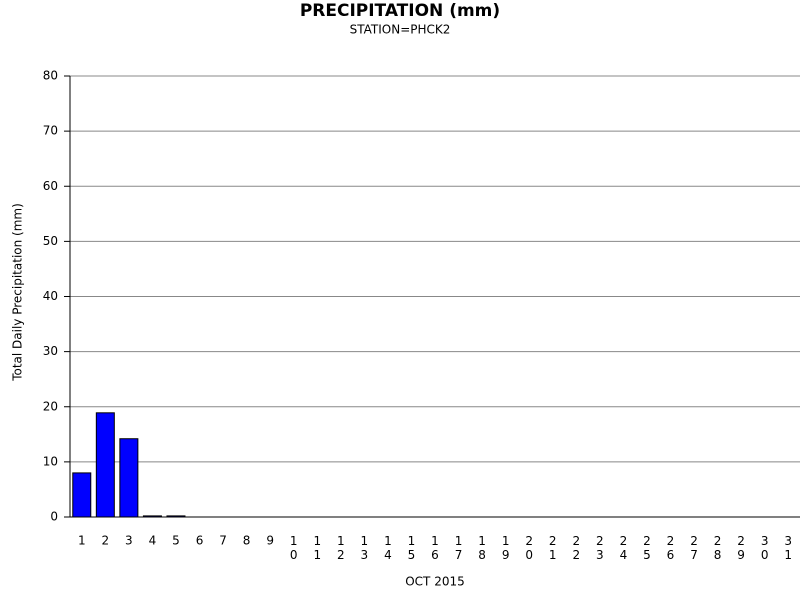 The width and height of the screenshot is (800, 600). What do you see at coordinates (50, 76) in the screenshot?
I see `y-tick-label: 80` at bounding box center [50, 76].